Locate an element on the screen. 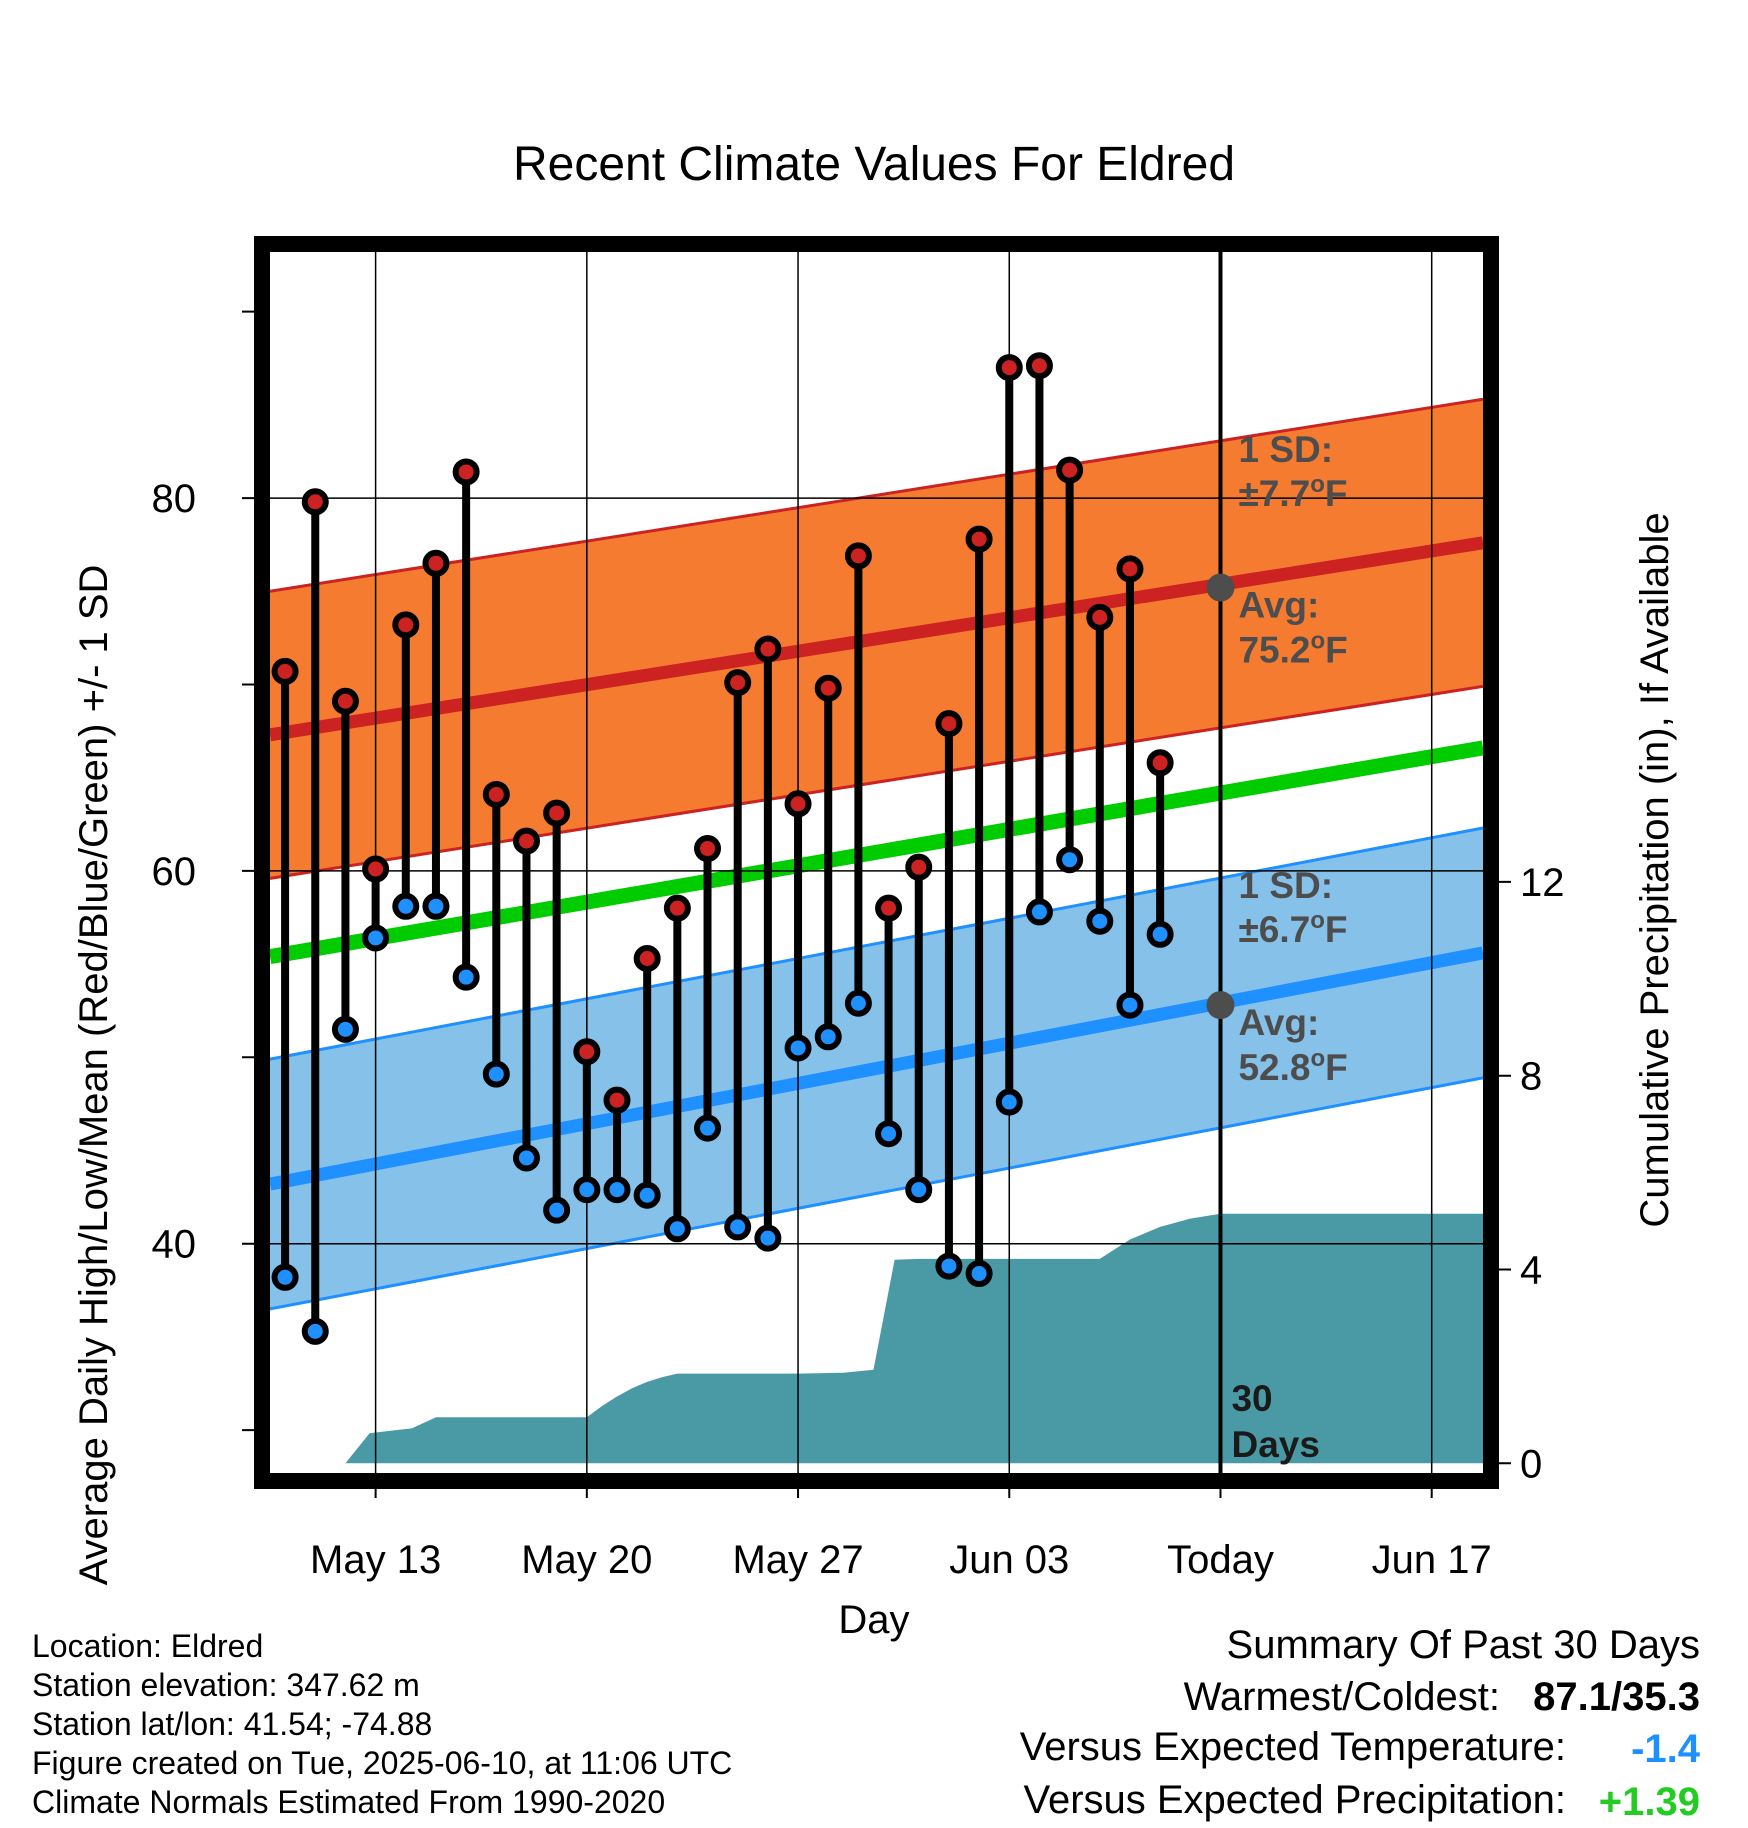 Image resolution: width=1748 pixels, height=1828 pixels. y-right-tick-label: 8 is located at coordinates (1531, 1077).